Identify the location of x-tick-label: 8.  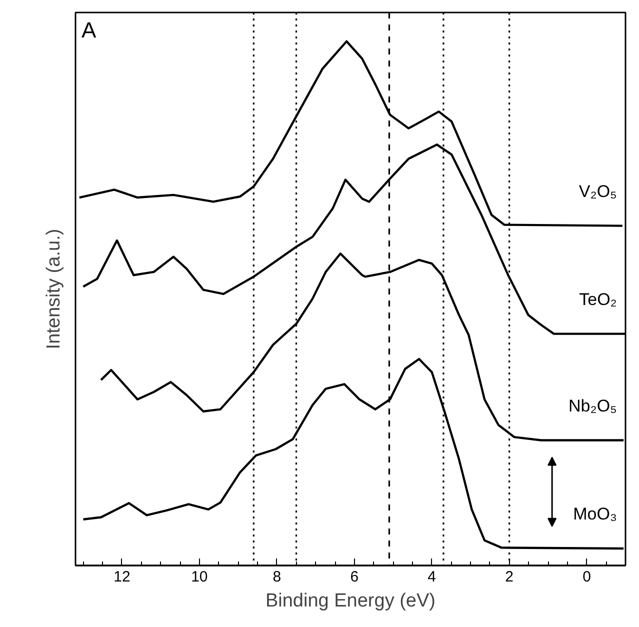
(277, 577).